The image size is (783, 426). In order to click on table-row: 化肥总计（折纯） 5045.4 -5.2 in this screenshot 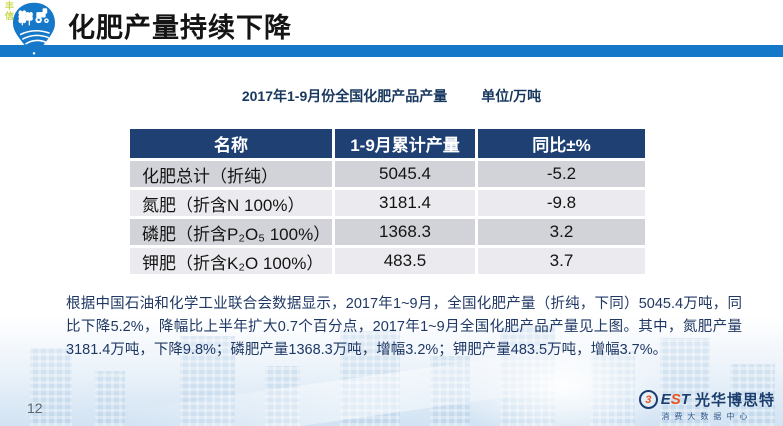, I will do `click(387, 174)`.